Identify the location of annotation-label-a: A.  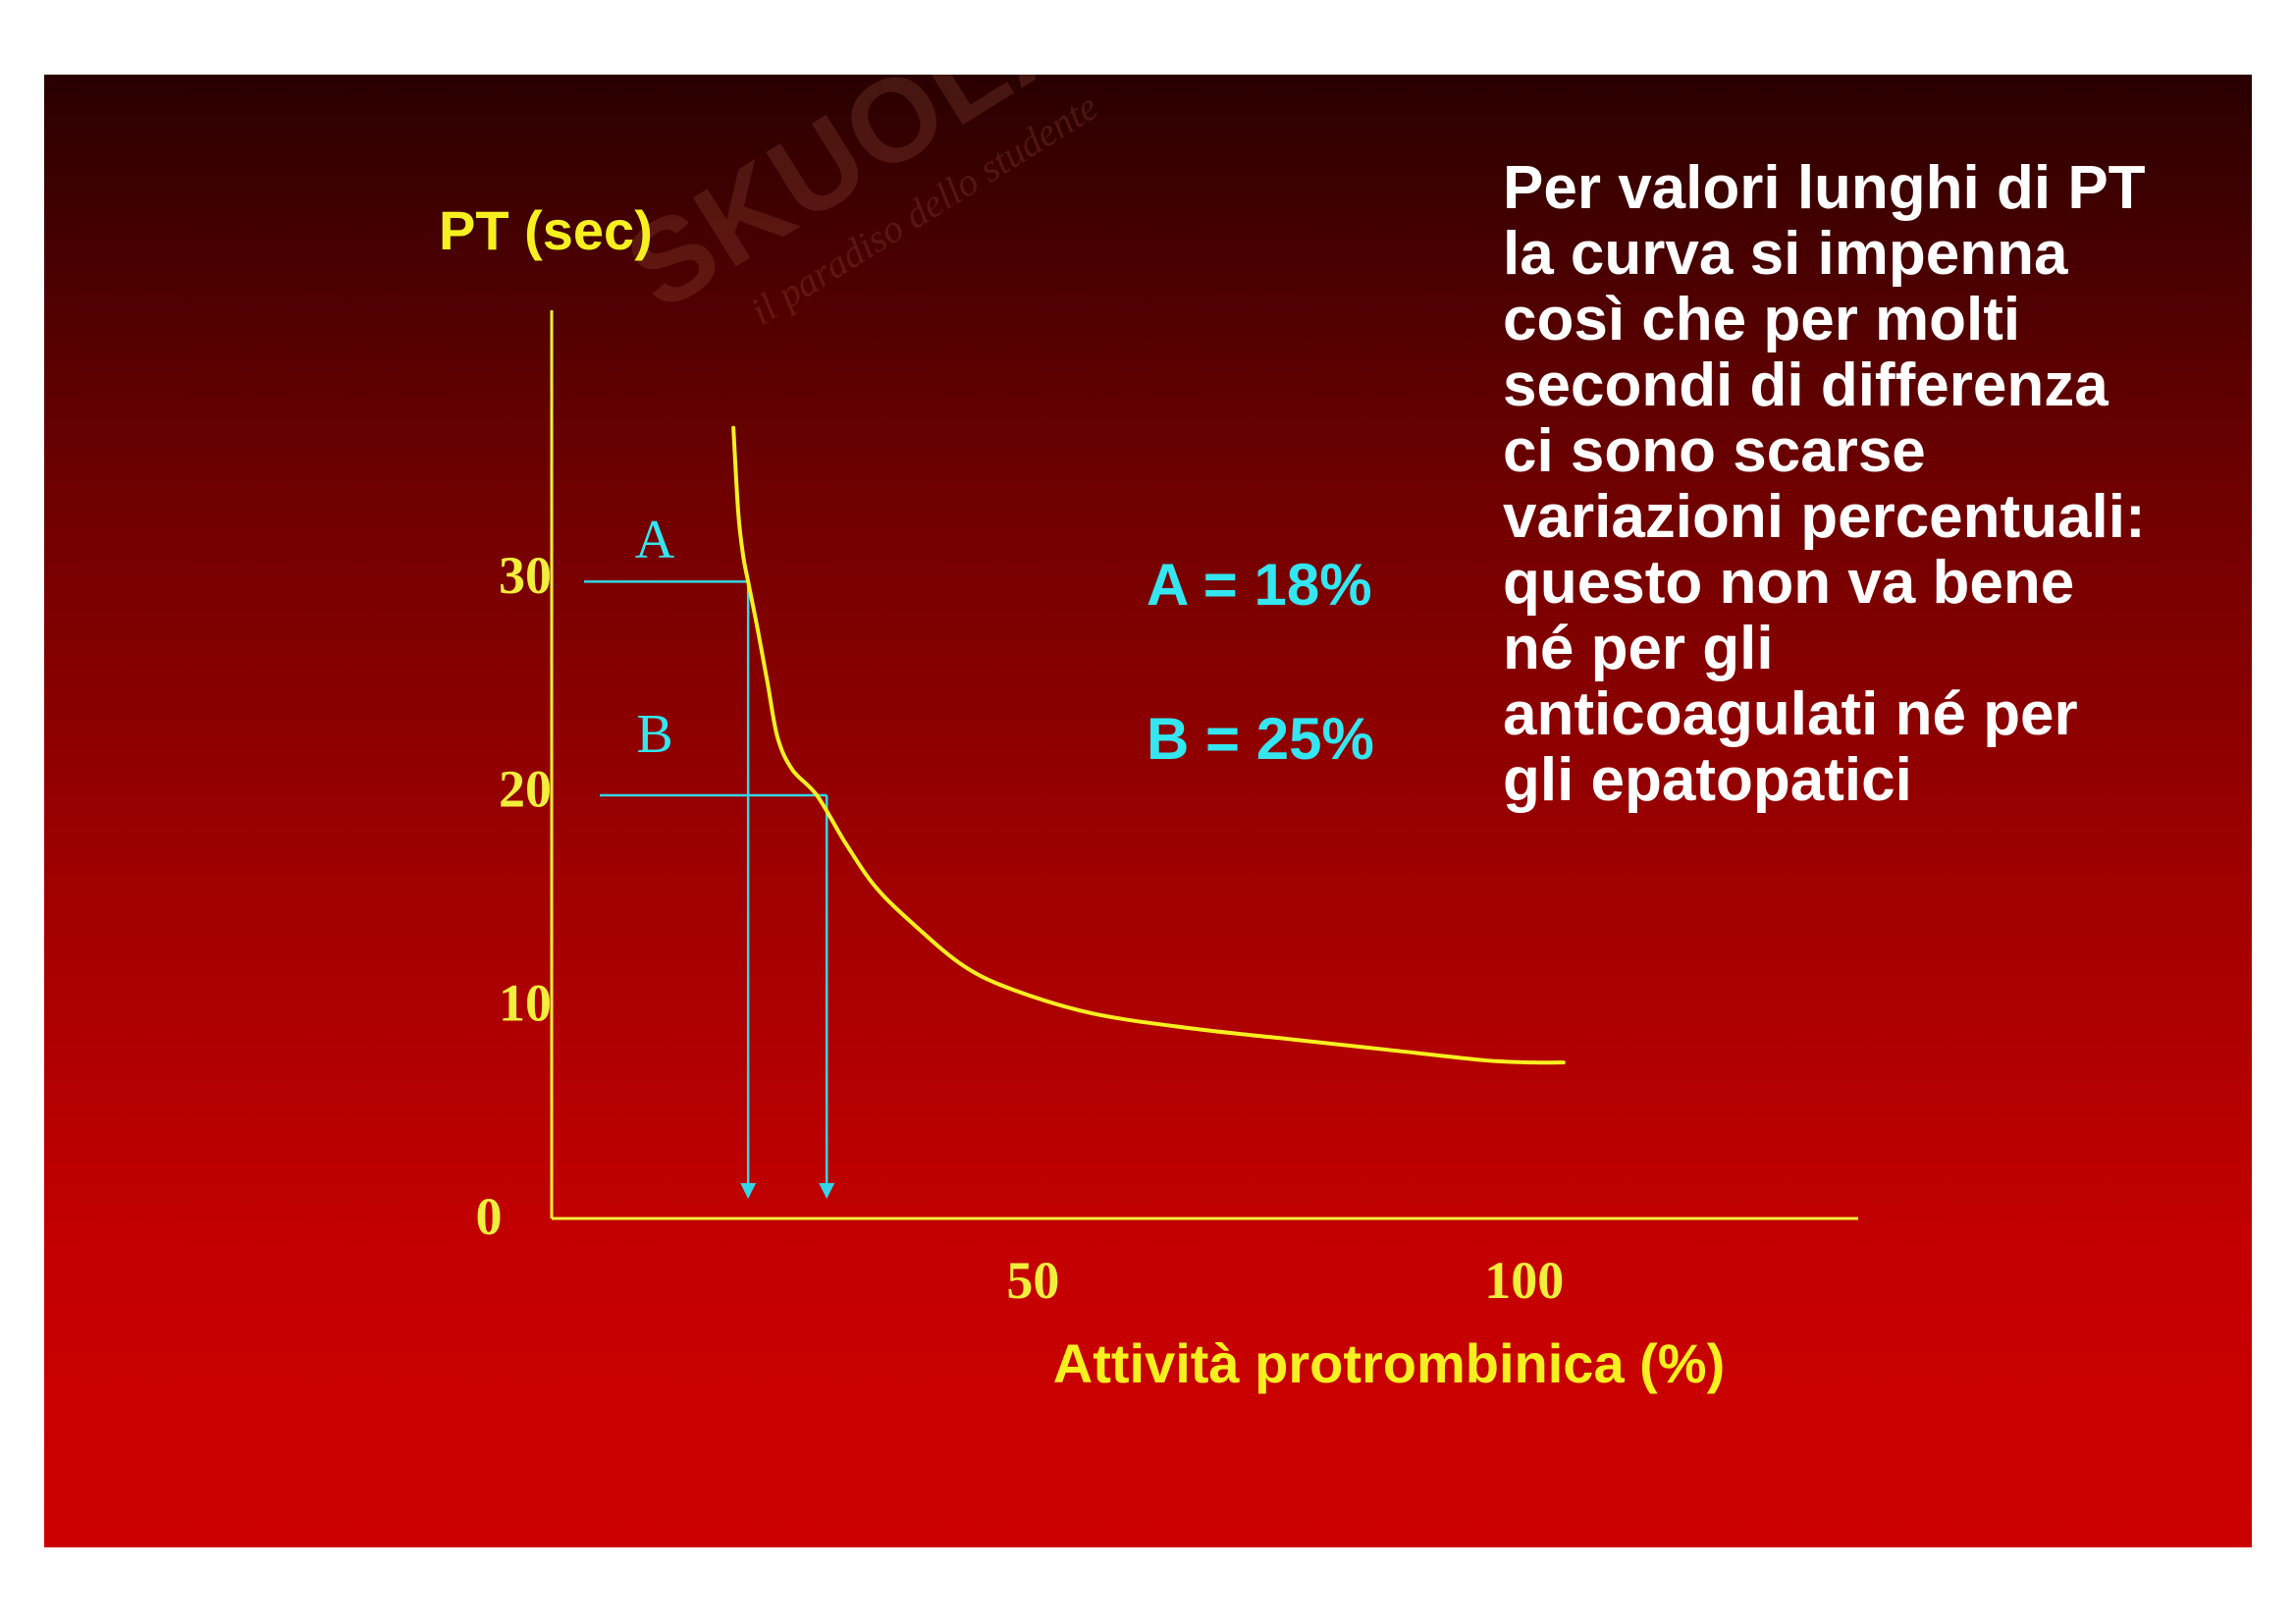
(655, 540).